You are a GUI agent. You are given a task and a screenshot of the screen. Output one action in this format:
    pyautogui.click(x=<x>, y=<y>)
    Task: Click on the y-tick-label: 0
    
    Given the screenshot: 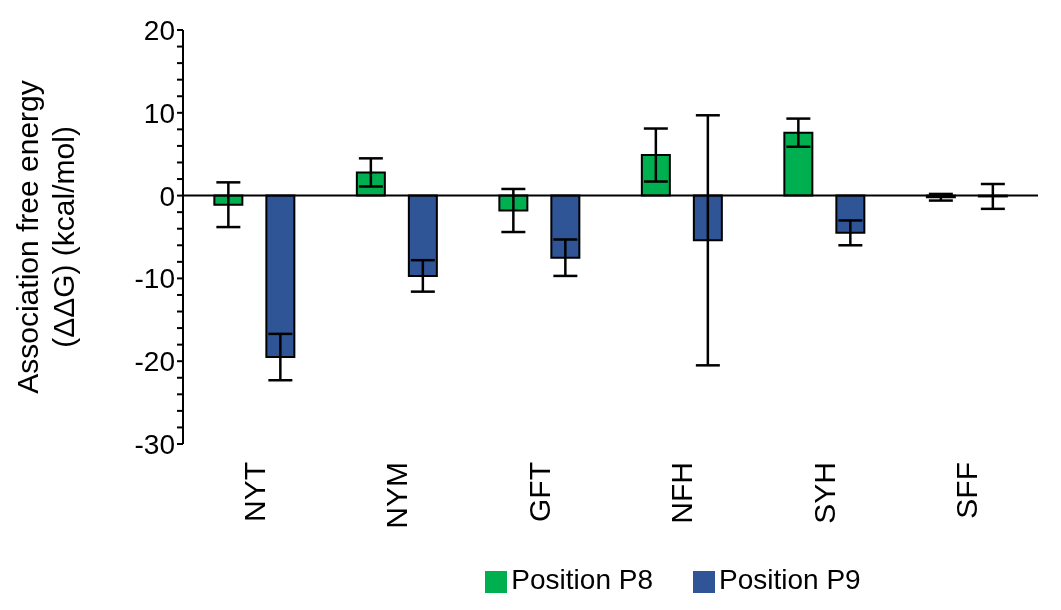 What is the action you would take?
    pyautogui.click(x=167, y=196)
    